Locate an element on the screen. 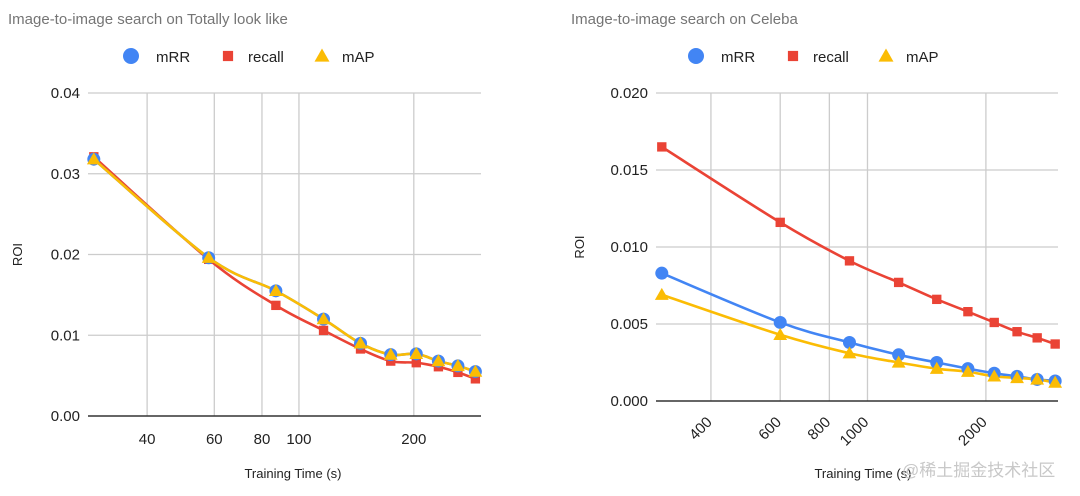 The height and width of the screenshot is (496, 1080). y-tick-label: 0.04 is located at coordinates (65, 93).